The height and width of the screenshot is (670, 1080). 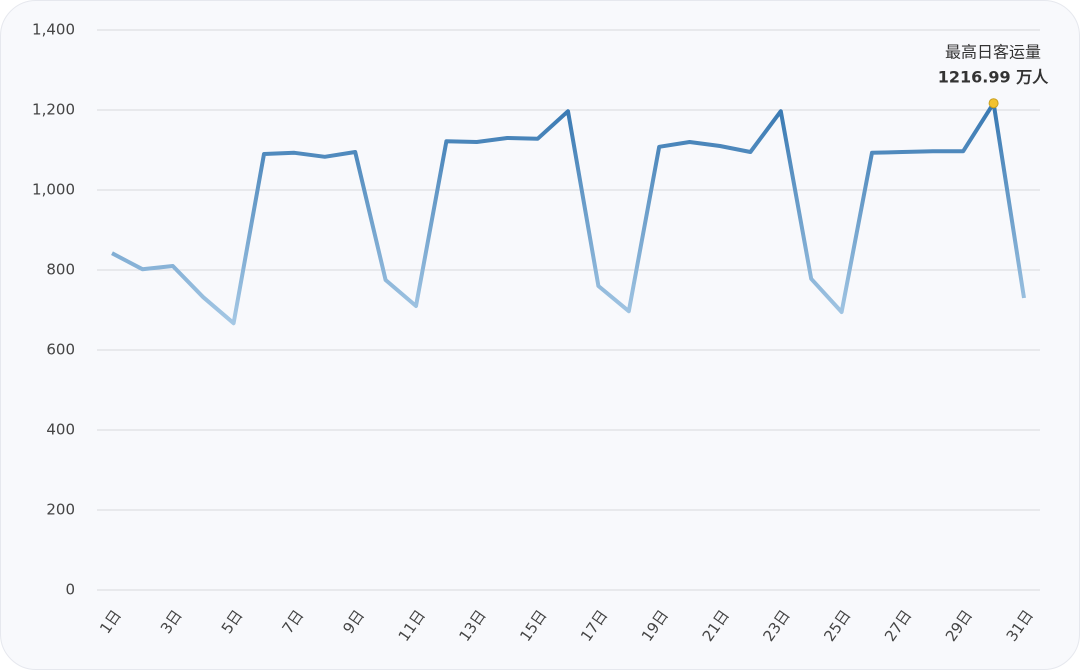 What do you see at coordinates (60, 510) in the screenshot?
I see `y-tick-label: 200` at bounding box center [60, 510].